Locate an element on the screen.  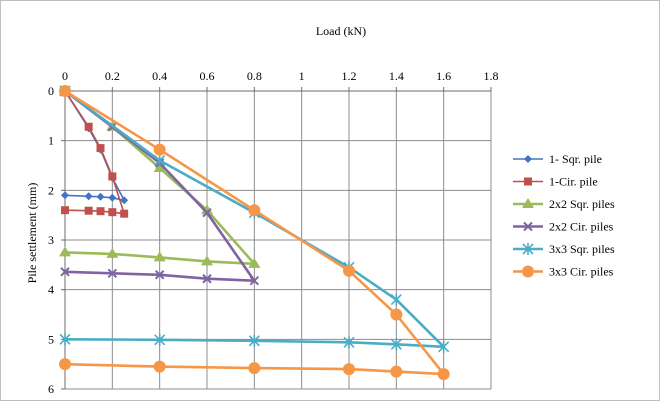
legend-item: 1-Cir. pile is located at coordinates (555, 182).